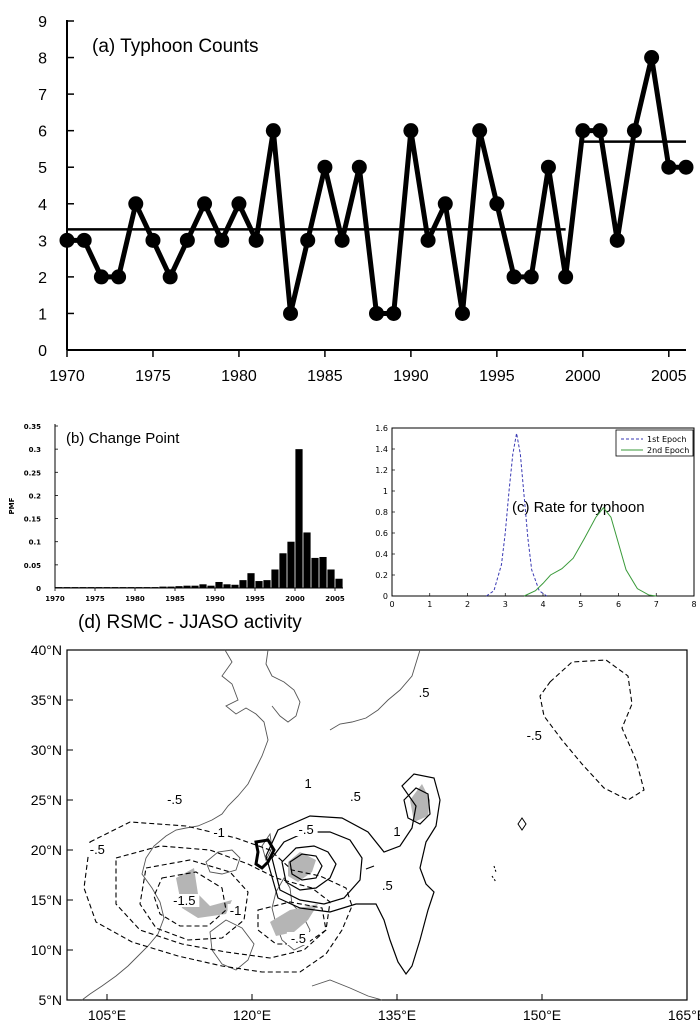 This screenshot has width=700, height=1026. What do you see at coordinates (522, 824) in the screenshot?
I see `contour-pos-diamond` at bounding box center [522, 824].